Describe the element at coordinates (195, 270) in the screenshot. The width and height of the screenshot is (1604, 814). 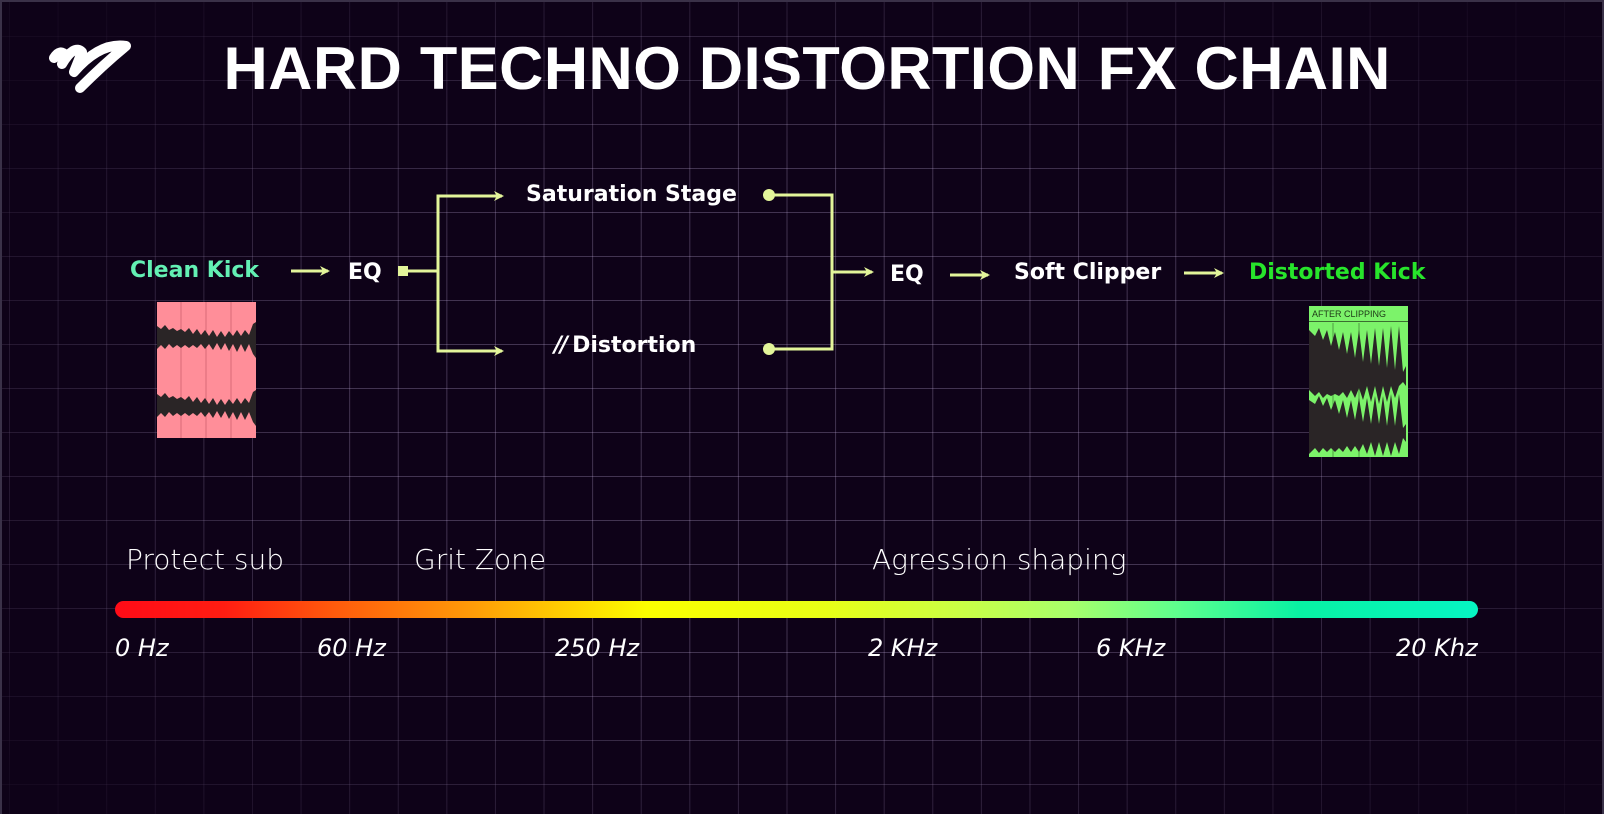
I see `node-clean-kick: Clean Kick` at that location.